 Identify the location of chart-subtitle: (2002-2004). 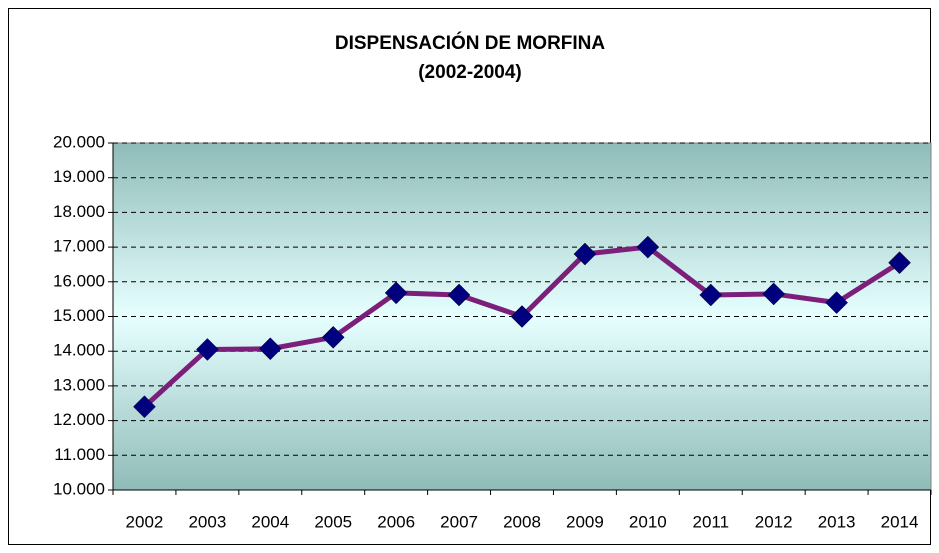
(470, 72).